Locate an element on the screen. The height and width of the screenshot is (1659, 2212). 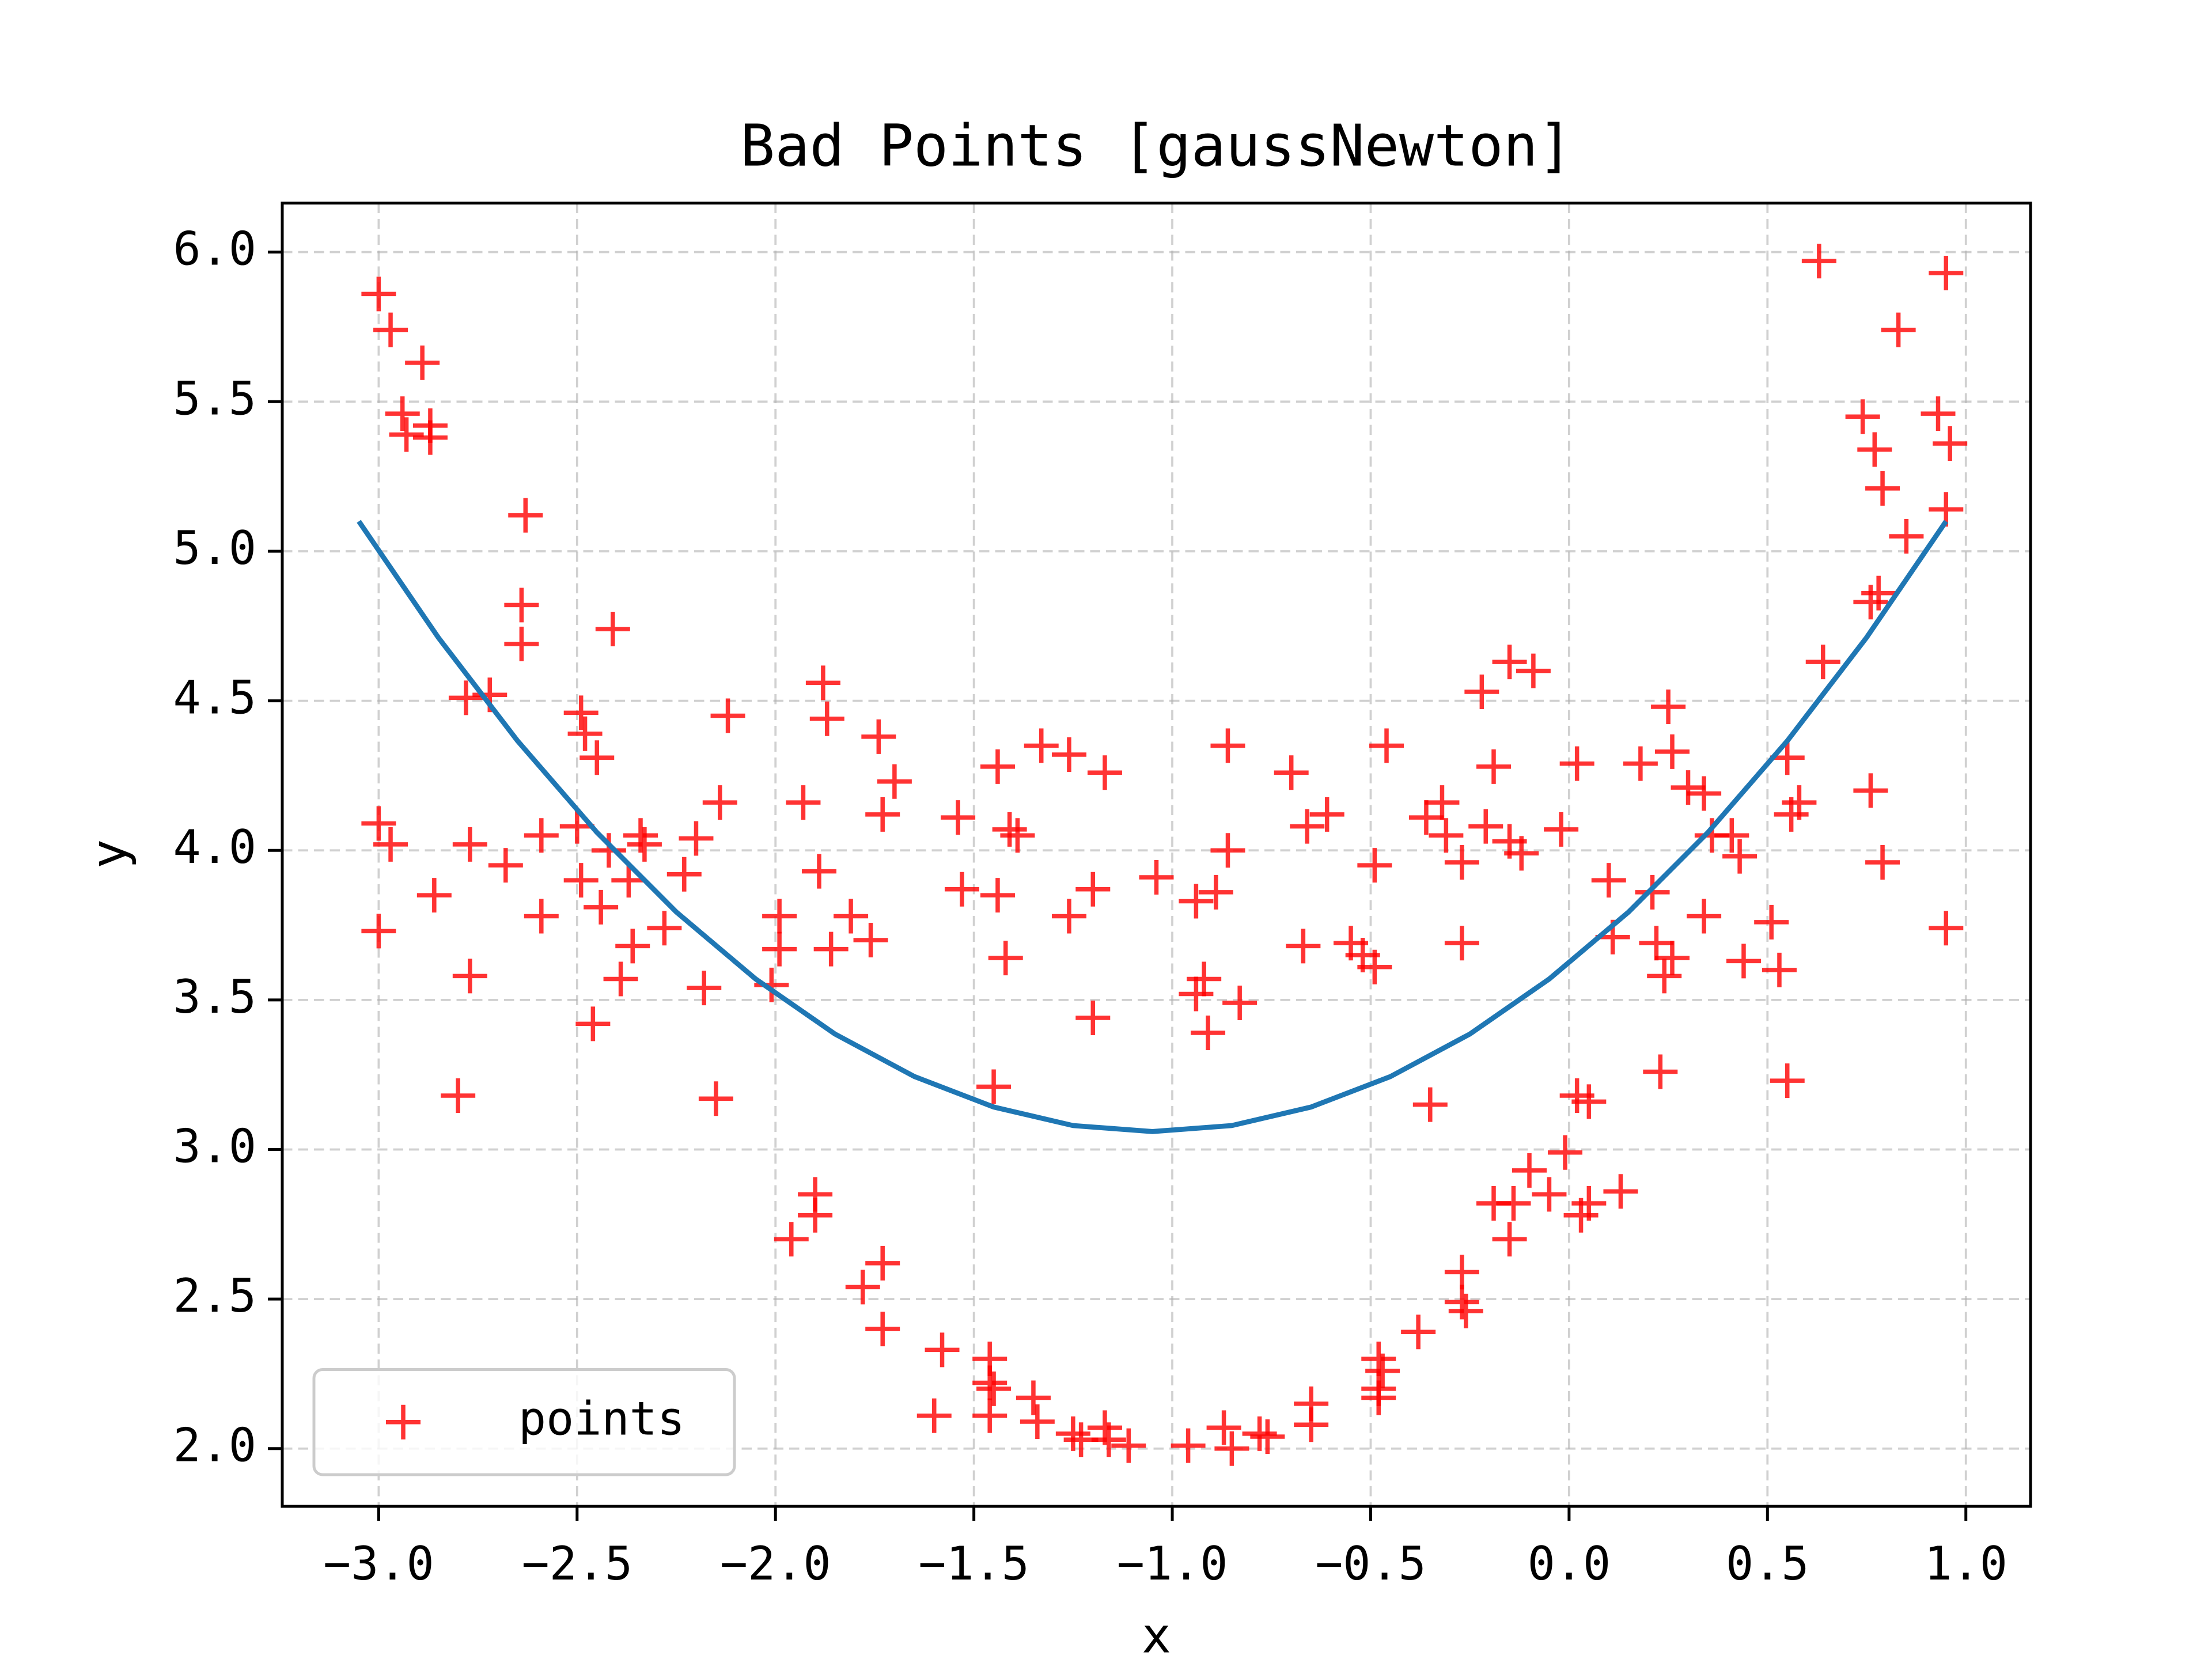
y-tick-label: 5.5 is located at coordinates (215, 398).